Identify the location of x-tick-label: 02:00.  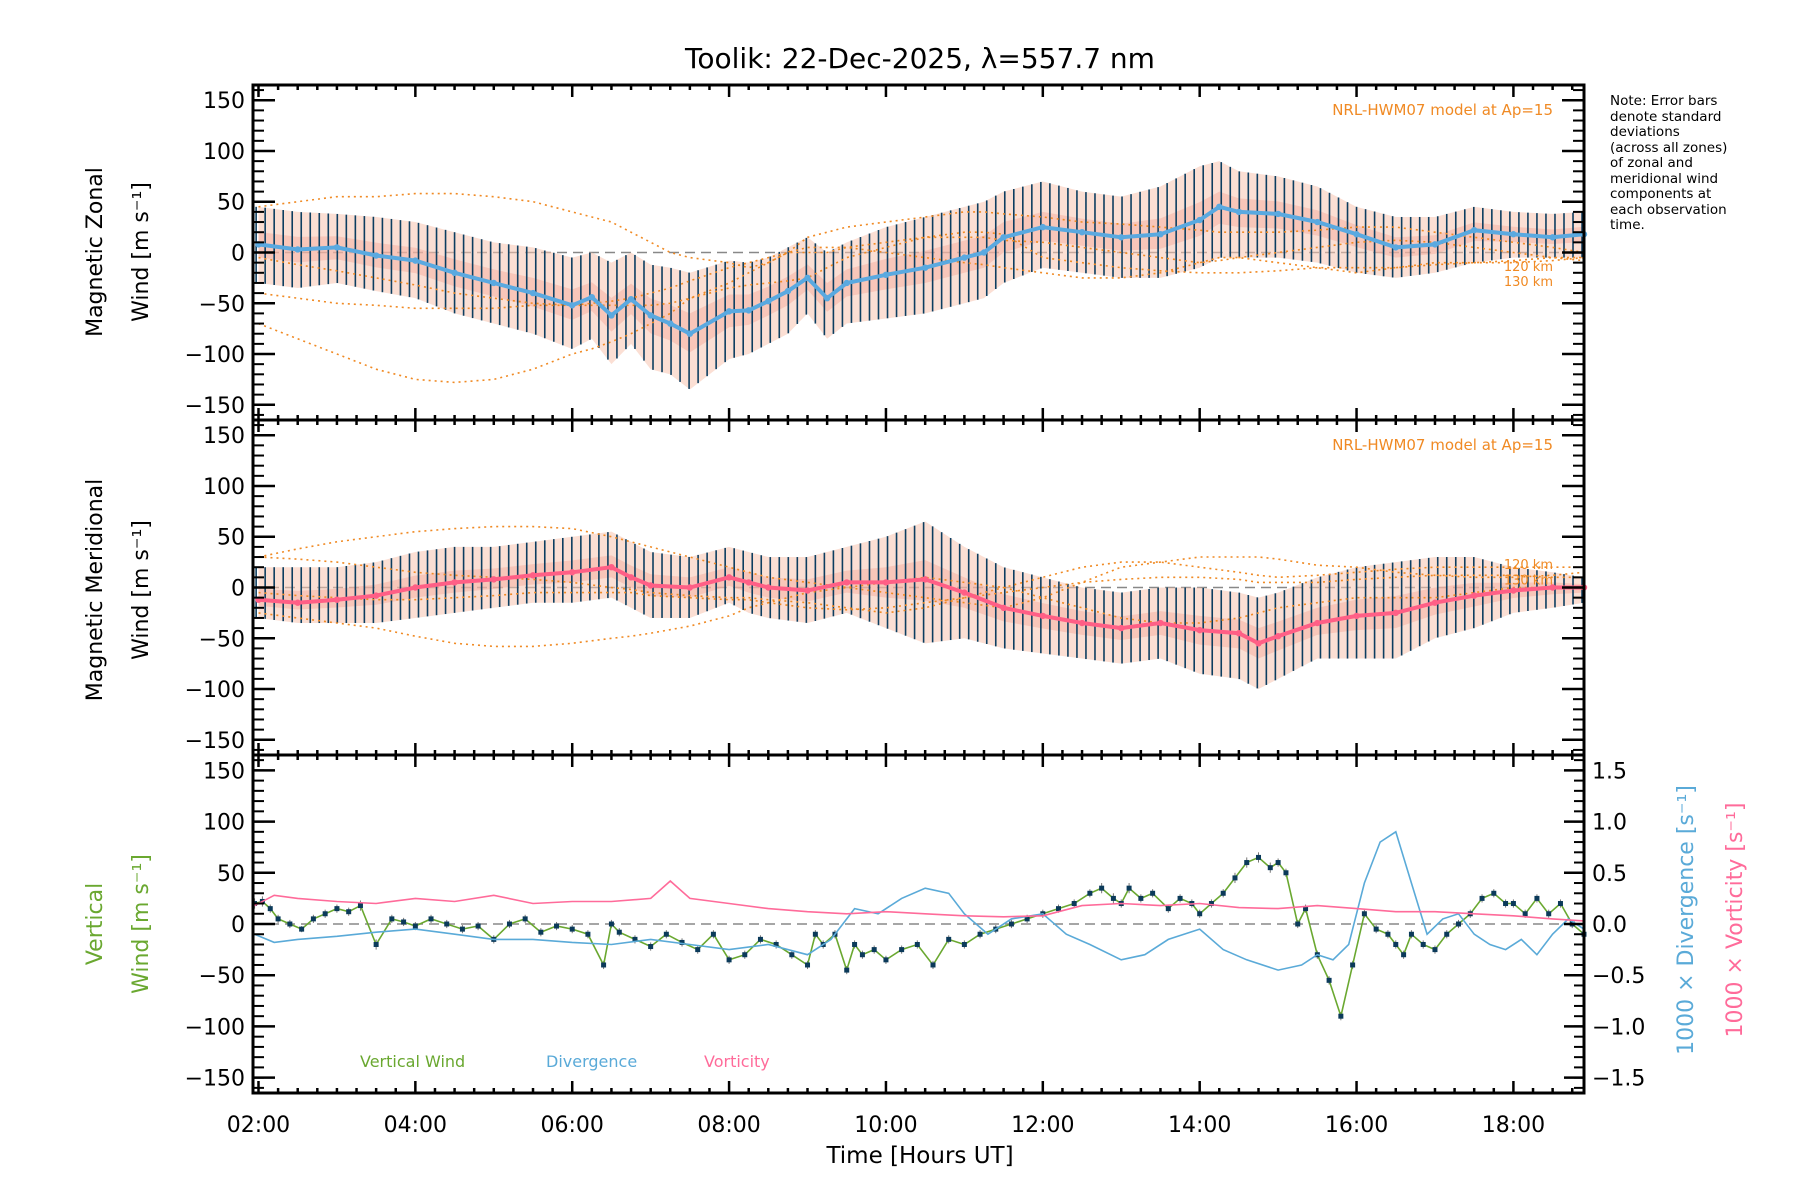
(258, 1125).